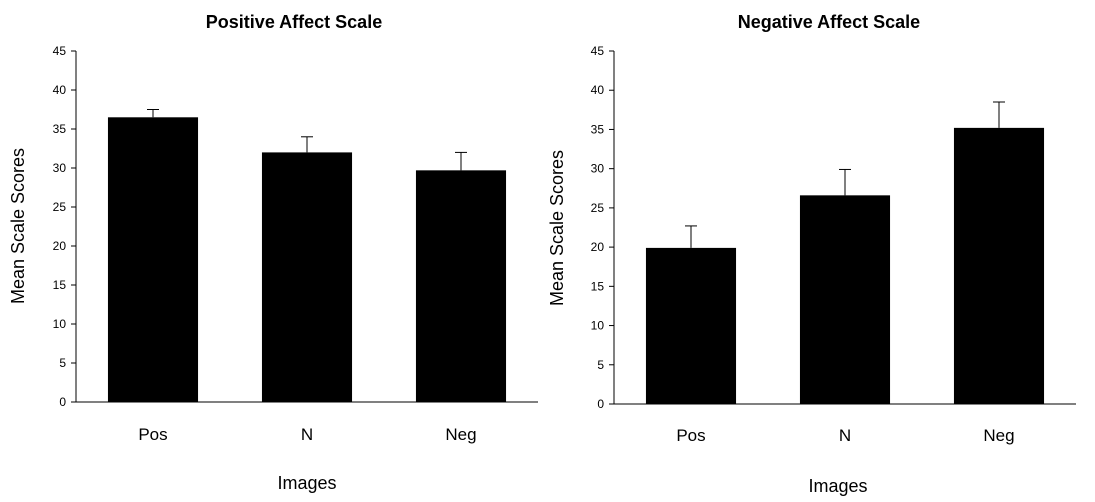  Describe the element at coordinates (294, 22) in the screenshot. I see `chart-title: Positive Affect Scale` at that location.